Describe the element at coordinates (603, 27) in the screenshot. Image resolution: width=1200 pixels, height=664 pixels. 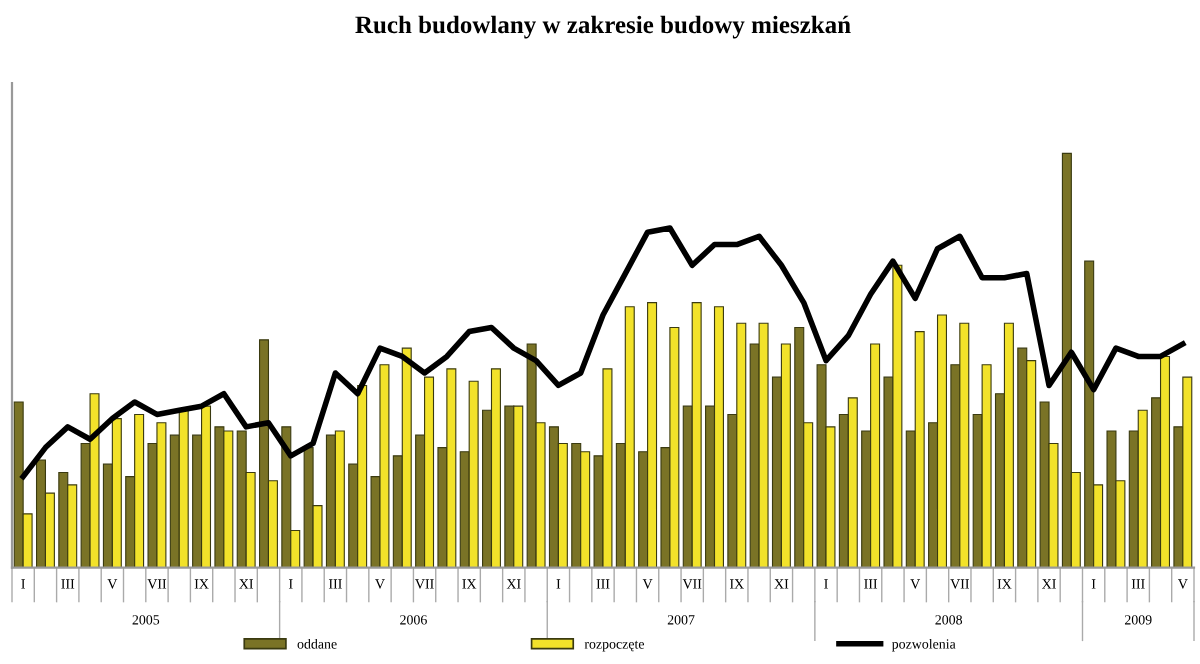
I see `chart-title: Ruch budowlany w zakresie budowy mieszkań` at that location.